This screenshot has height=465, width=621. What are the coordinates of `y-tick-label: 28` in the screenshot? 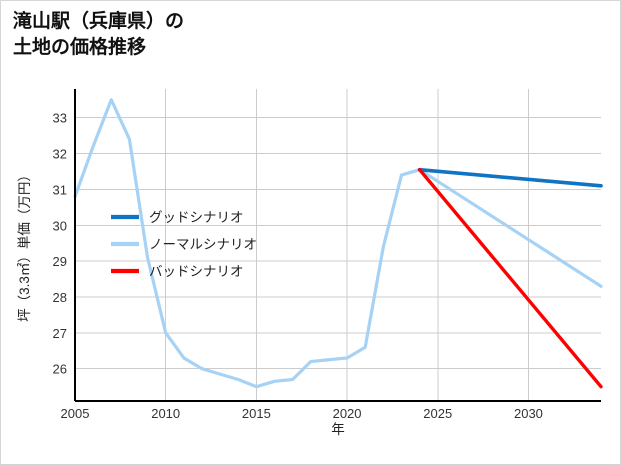 It's located at (60, 297).